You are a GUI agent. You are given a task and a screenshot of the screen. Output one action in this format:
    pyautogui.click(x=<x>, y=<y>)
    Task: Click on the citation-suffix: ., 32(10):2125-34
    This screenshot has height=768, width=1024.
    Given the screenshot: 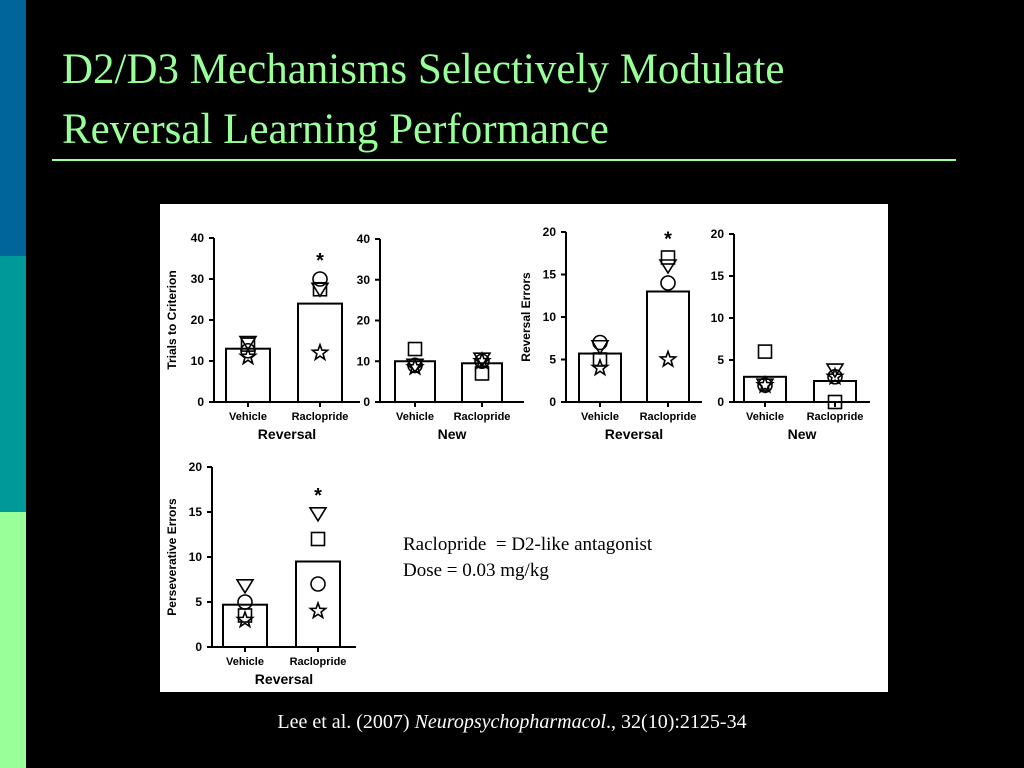 What is the action you would take?
    pyautogui.click(x=676, y=722)
    